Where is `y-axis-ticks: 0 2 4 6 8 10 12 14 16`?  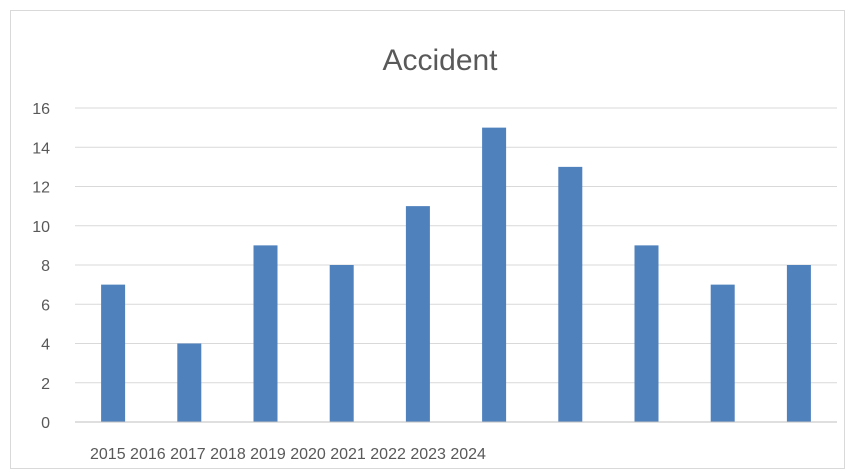
y-axis-ticks: 0 2 4 6 8 10 12 14 16 is located at coordinates (41, 266).